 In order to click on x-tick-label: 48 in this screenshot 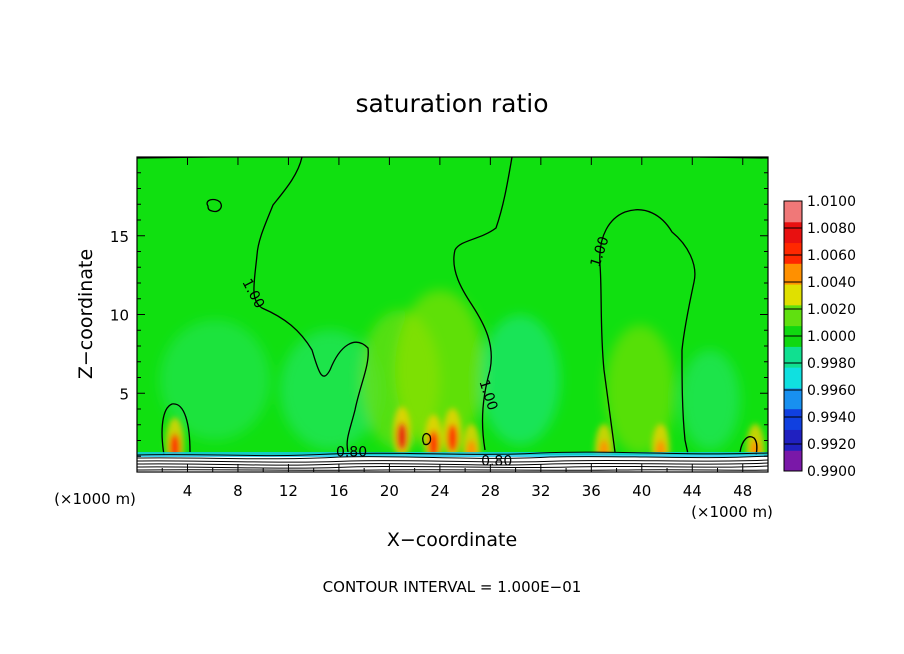, I will do `click(742, 491)`.